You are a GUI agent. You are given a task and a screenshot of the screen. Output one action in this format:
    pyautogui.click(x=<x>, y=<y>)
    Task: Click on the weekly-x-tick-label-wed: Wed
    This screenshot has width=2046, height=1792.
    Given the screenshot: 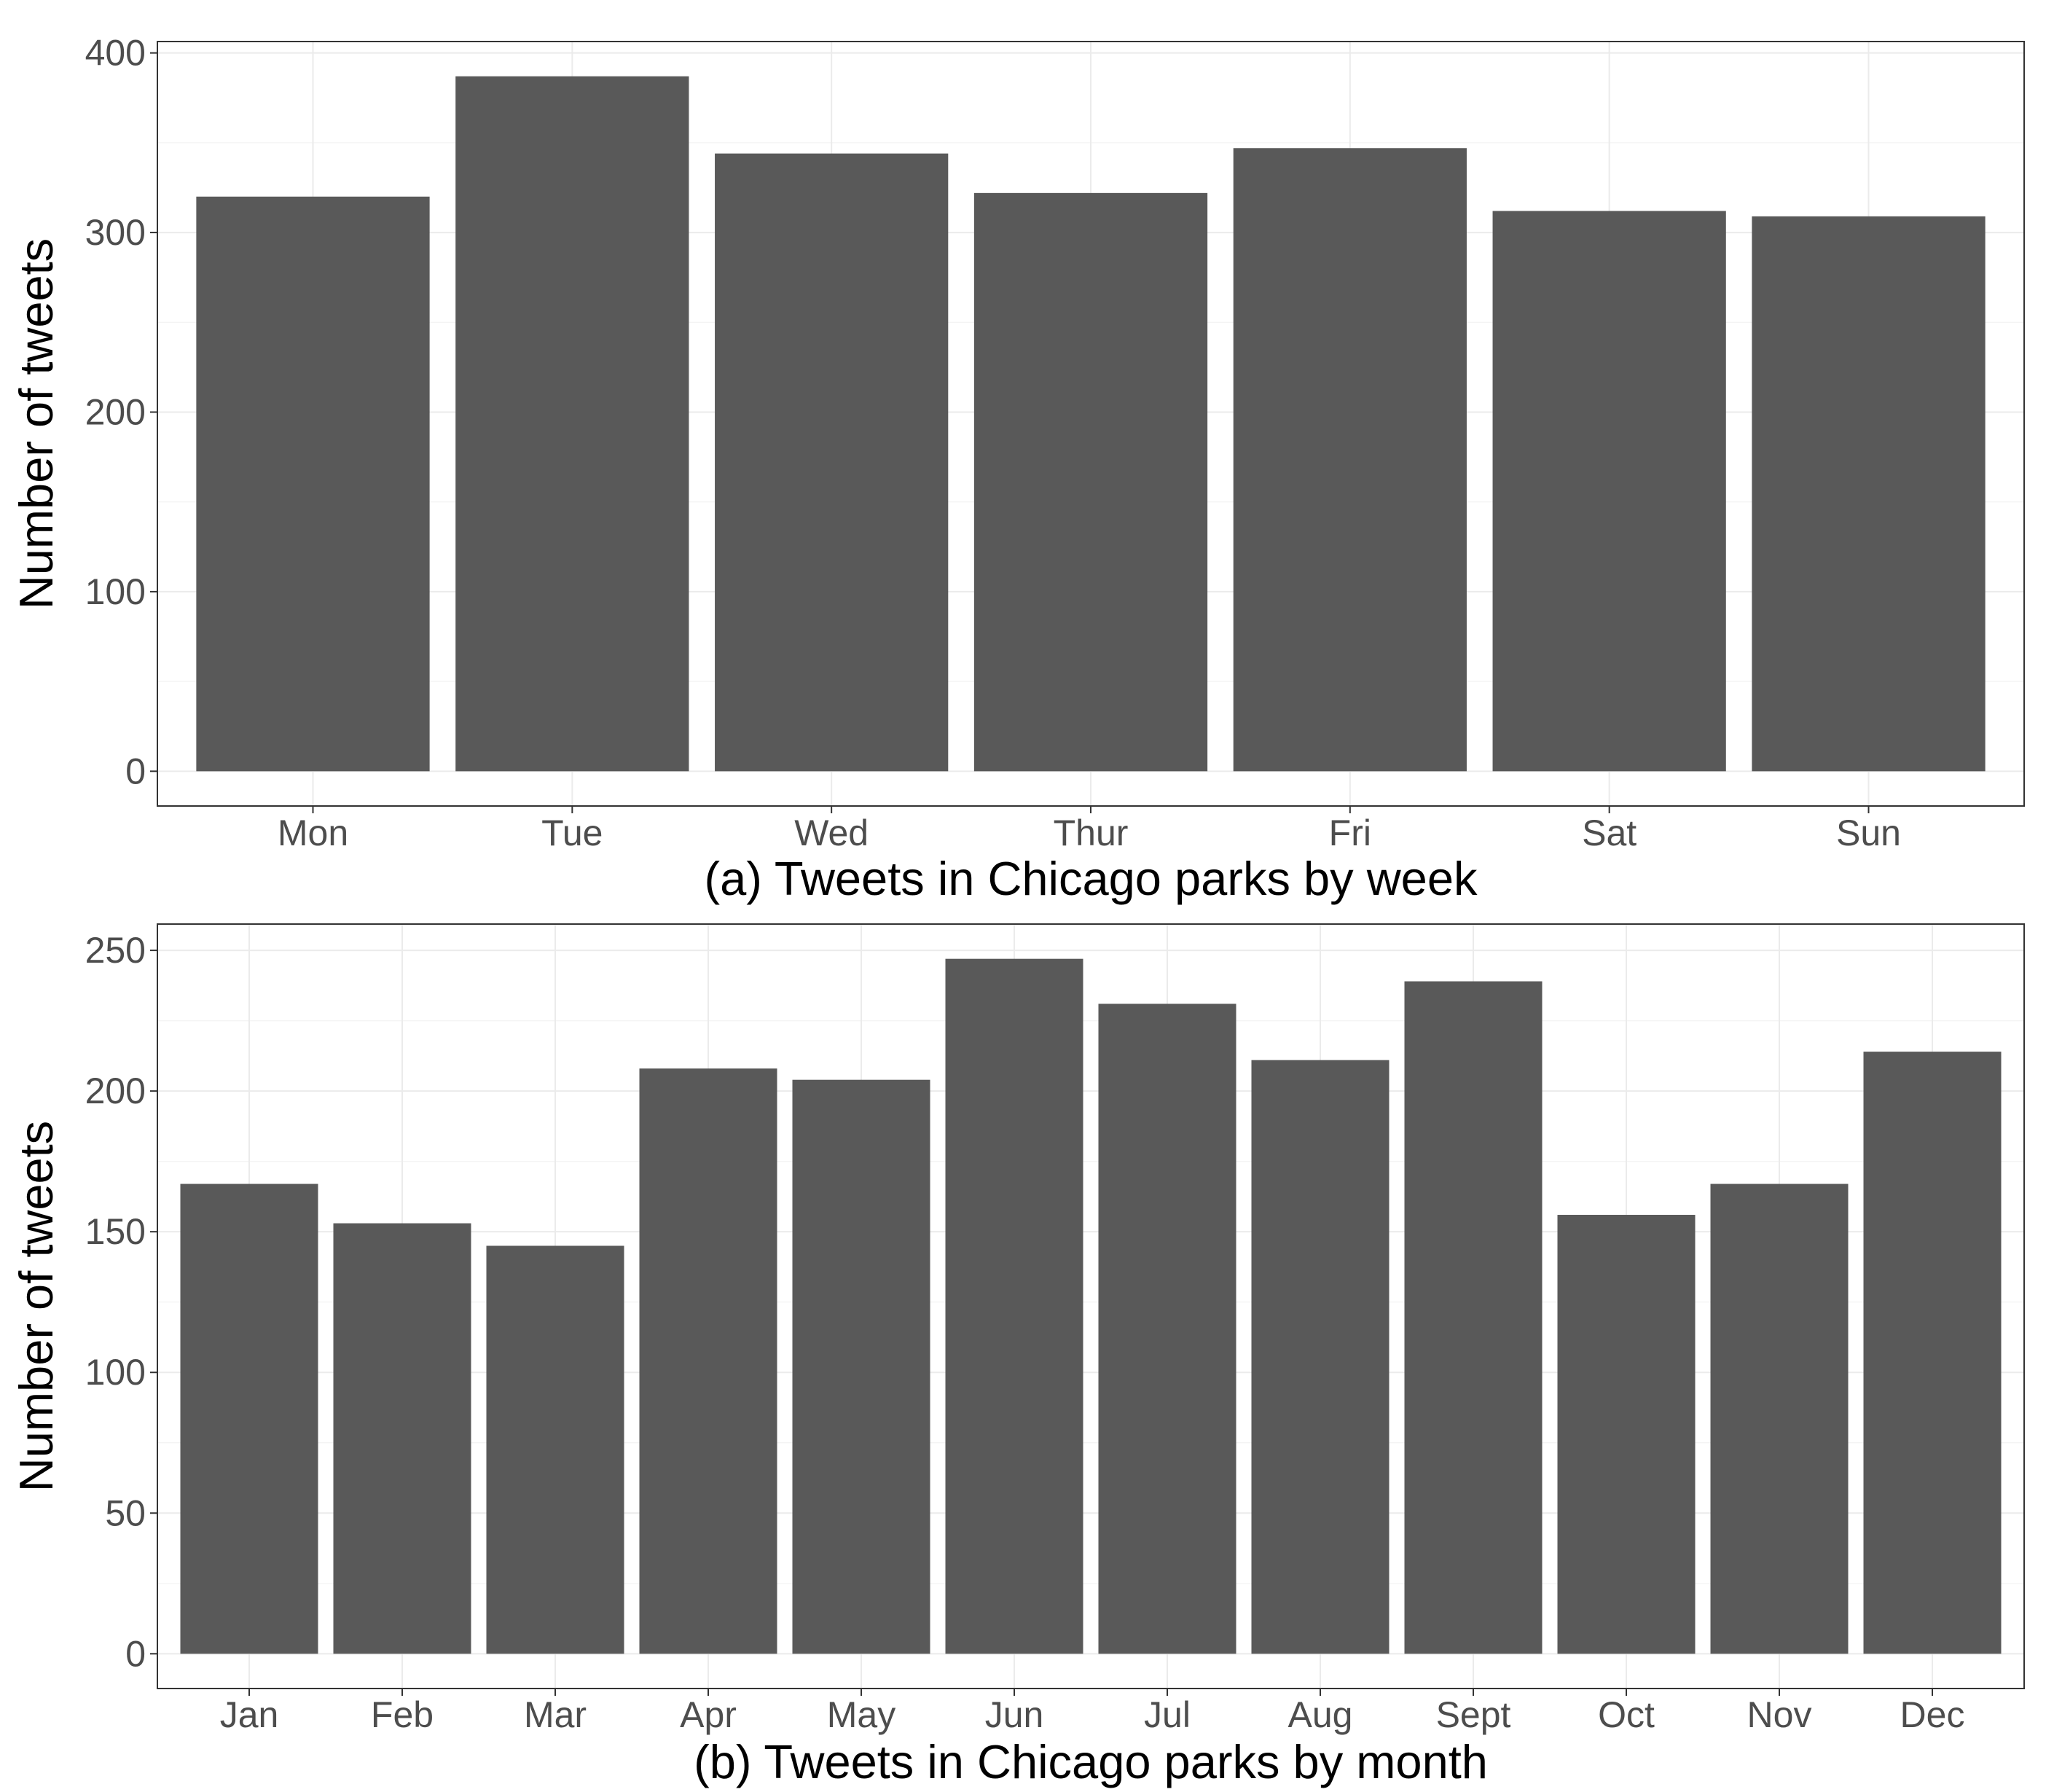 What is the action you would take?
    pyautogui.click(x=831, y=833)
    